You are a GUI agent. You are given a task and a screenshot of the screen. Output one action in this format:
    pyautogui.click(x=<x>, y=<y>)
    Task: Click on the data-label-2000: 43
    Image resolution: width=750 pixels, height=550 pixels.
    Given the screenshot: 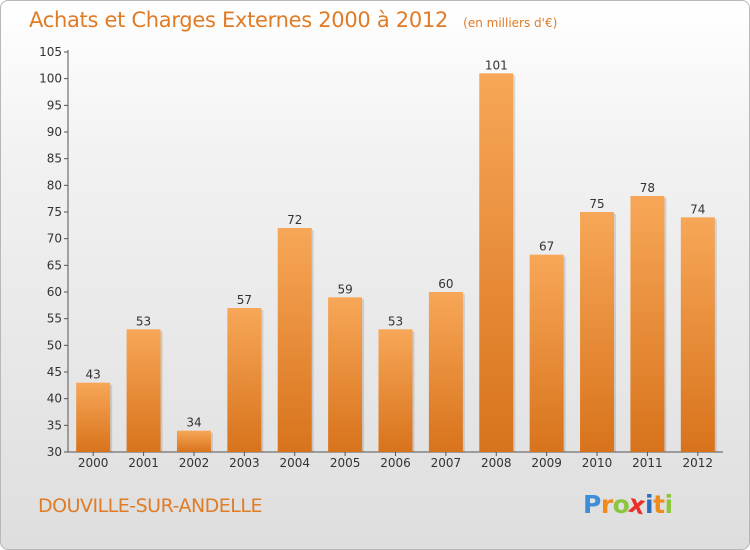 What is the action you would take?
    pyautogui.click(x=93, y=375)
    